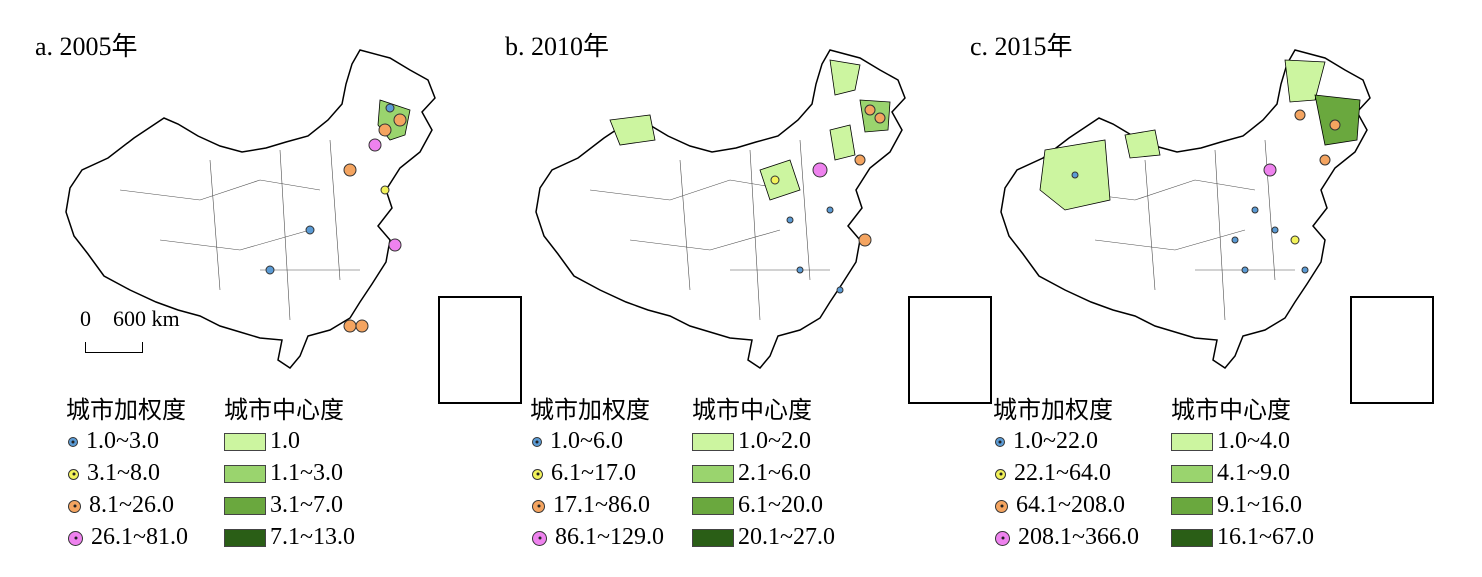  What do you see at coordinates (86, 46) in the screenshot?
I see `panel-title: a. 2005年` at bounding box center [86, 46].